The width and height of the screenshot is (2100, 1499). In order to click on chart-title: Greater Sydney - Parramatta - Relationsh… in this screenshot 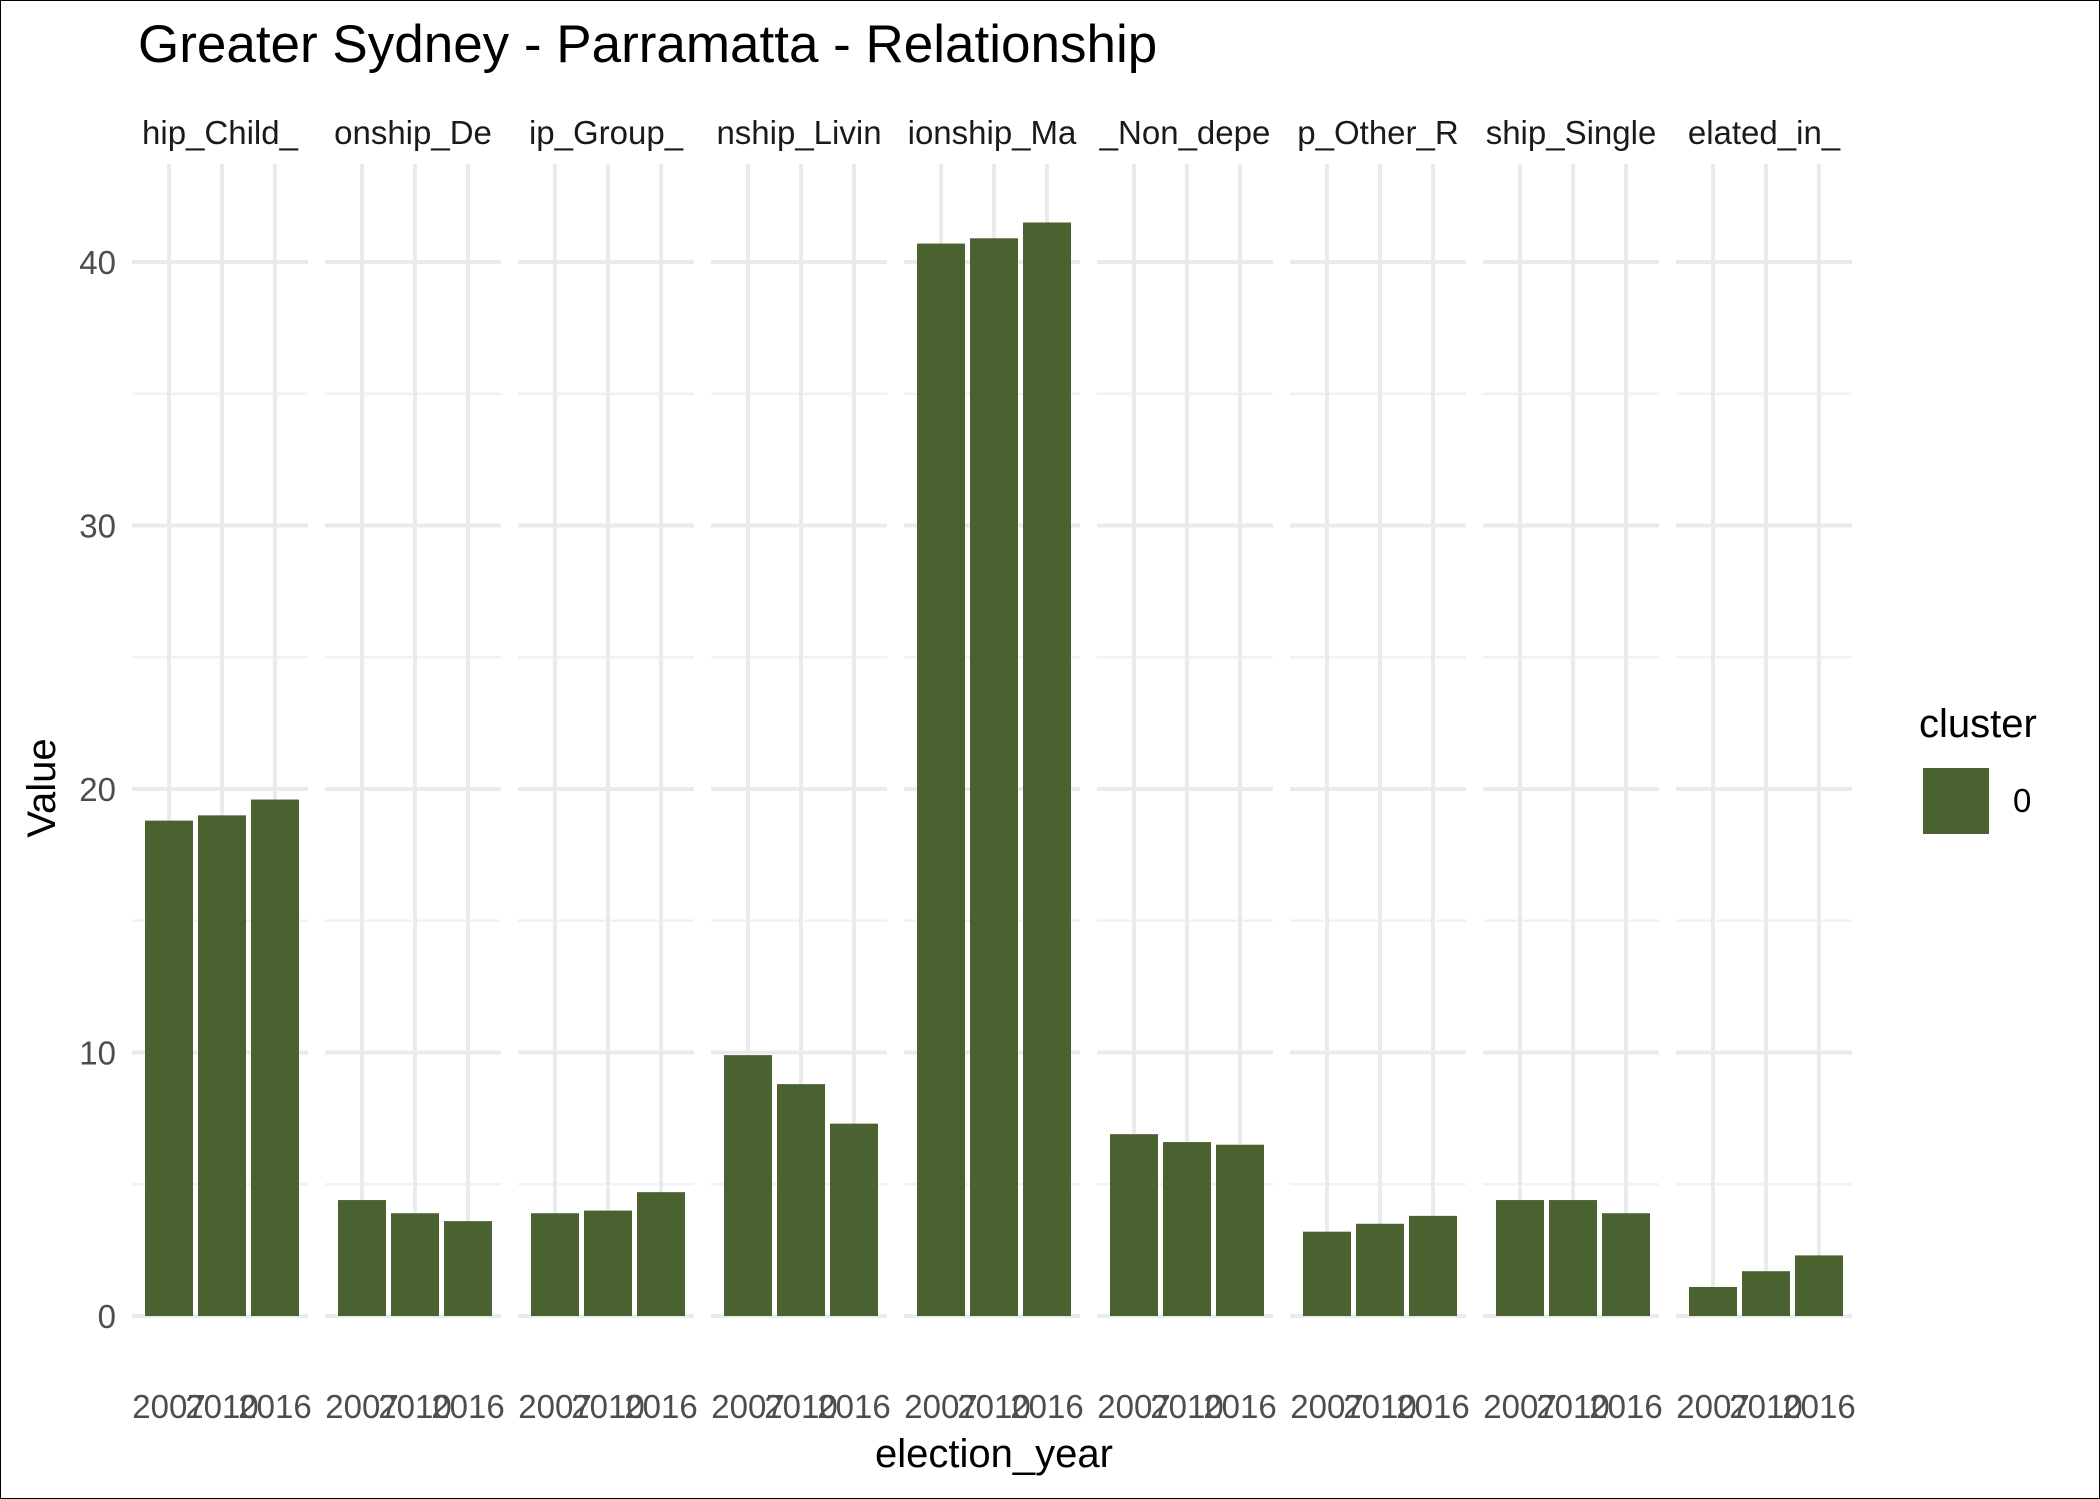, I will do `click(647, 44)`.